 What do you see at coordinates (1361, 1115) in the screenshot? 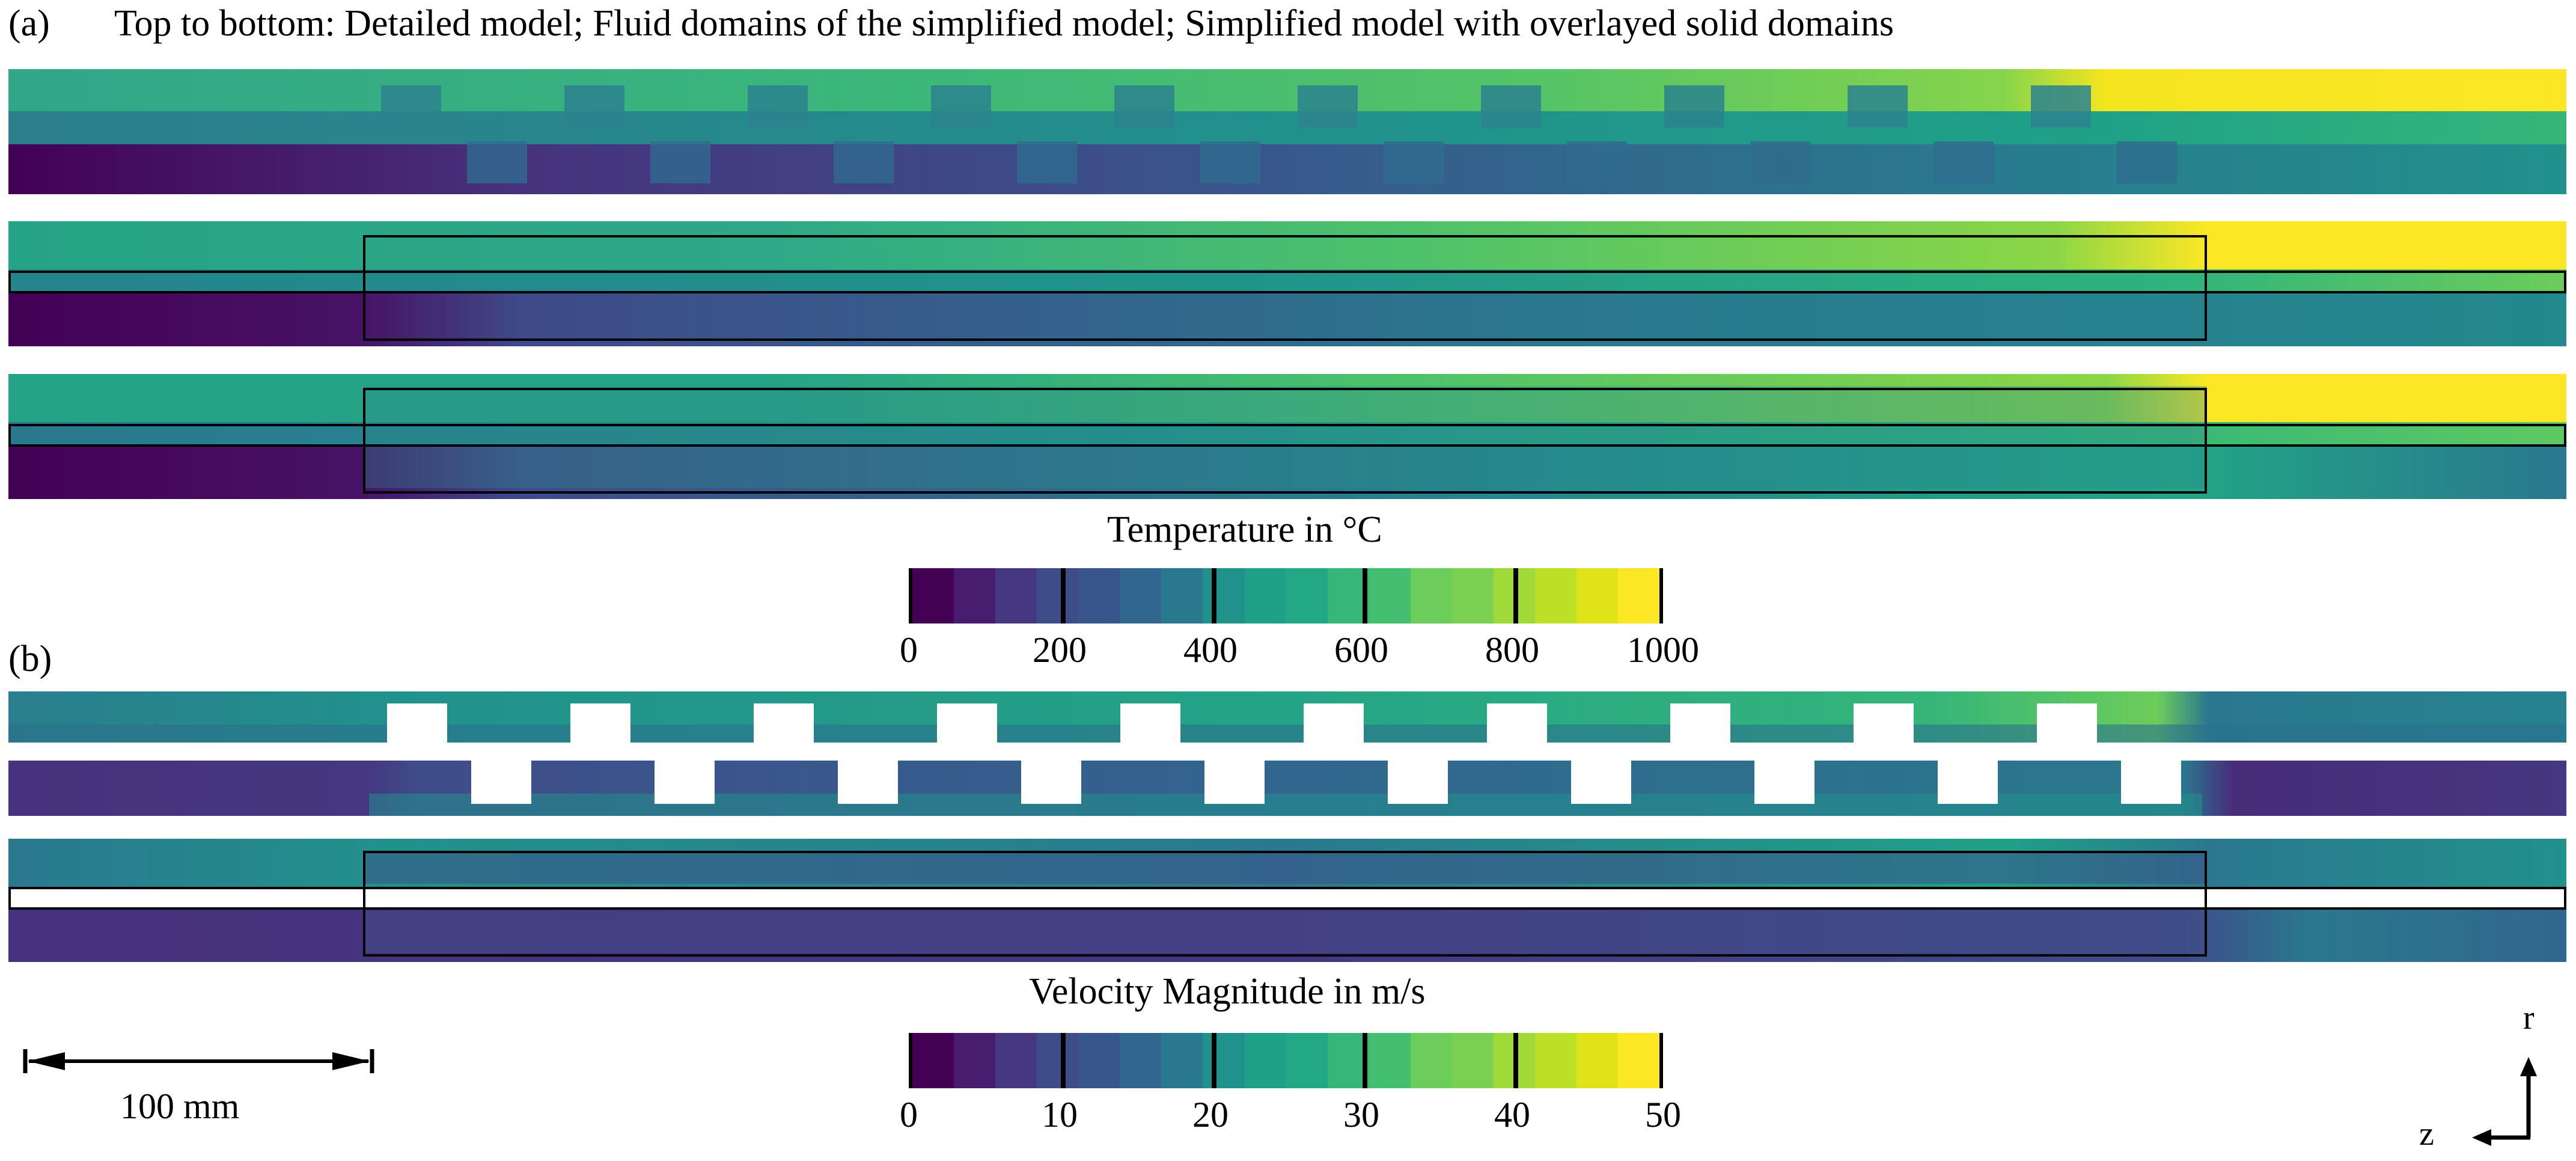
I see `velocity-colorbar-tick-label: 30` at bounding box center [1361, 1115].